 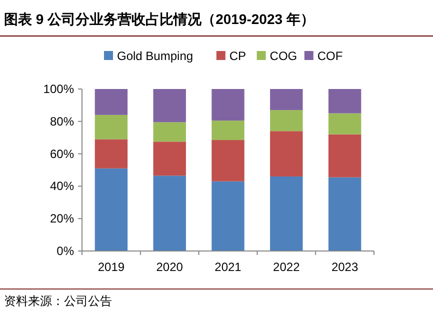 I want to click on legend-label: COG, so click(x=284, y=56).